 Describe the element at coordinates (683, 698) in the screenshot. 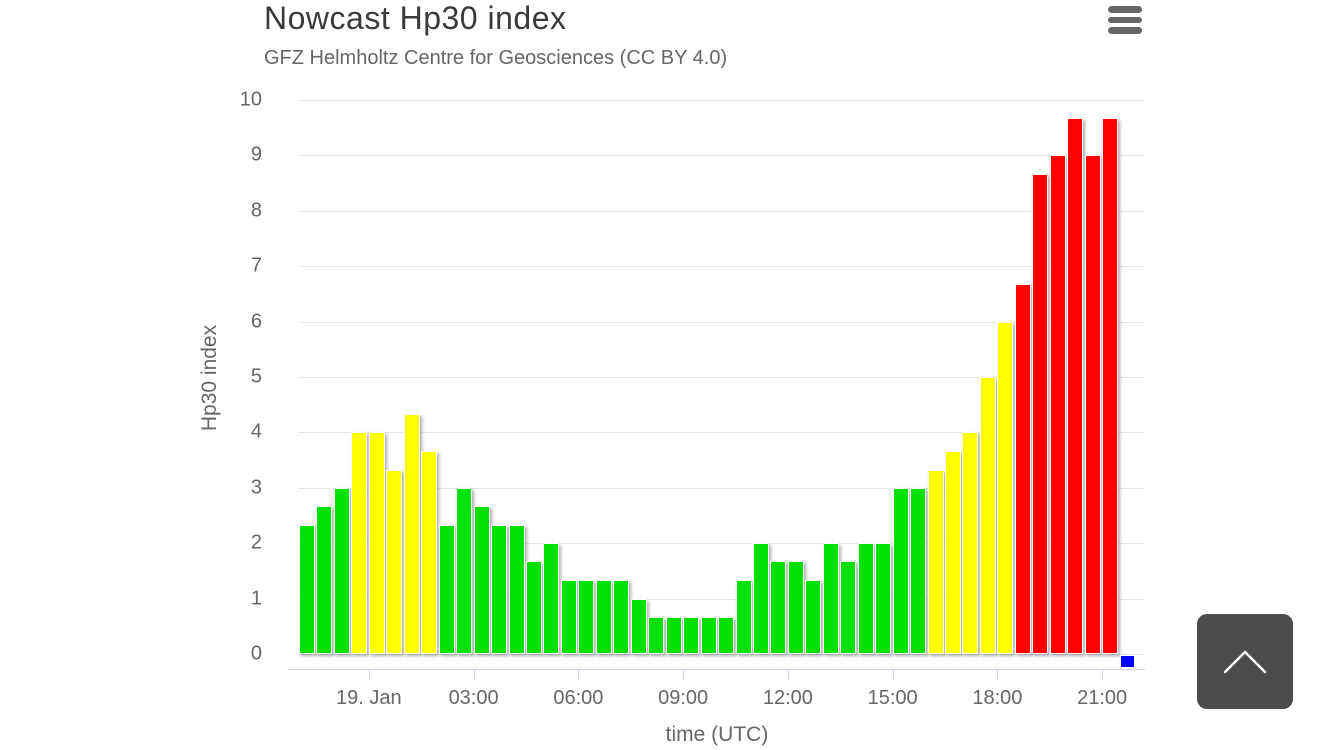

I see `x-tick-label: 09:00` at that location.